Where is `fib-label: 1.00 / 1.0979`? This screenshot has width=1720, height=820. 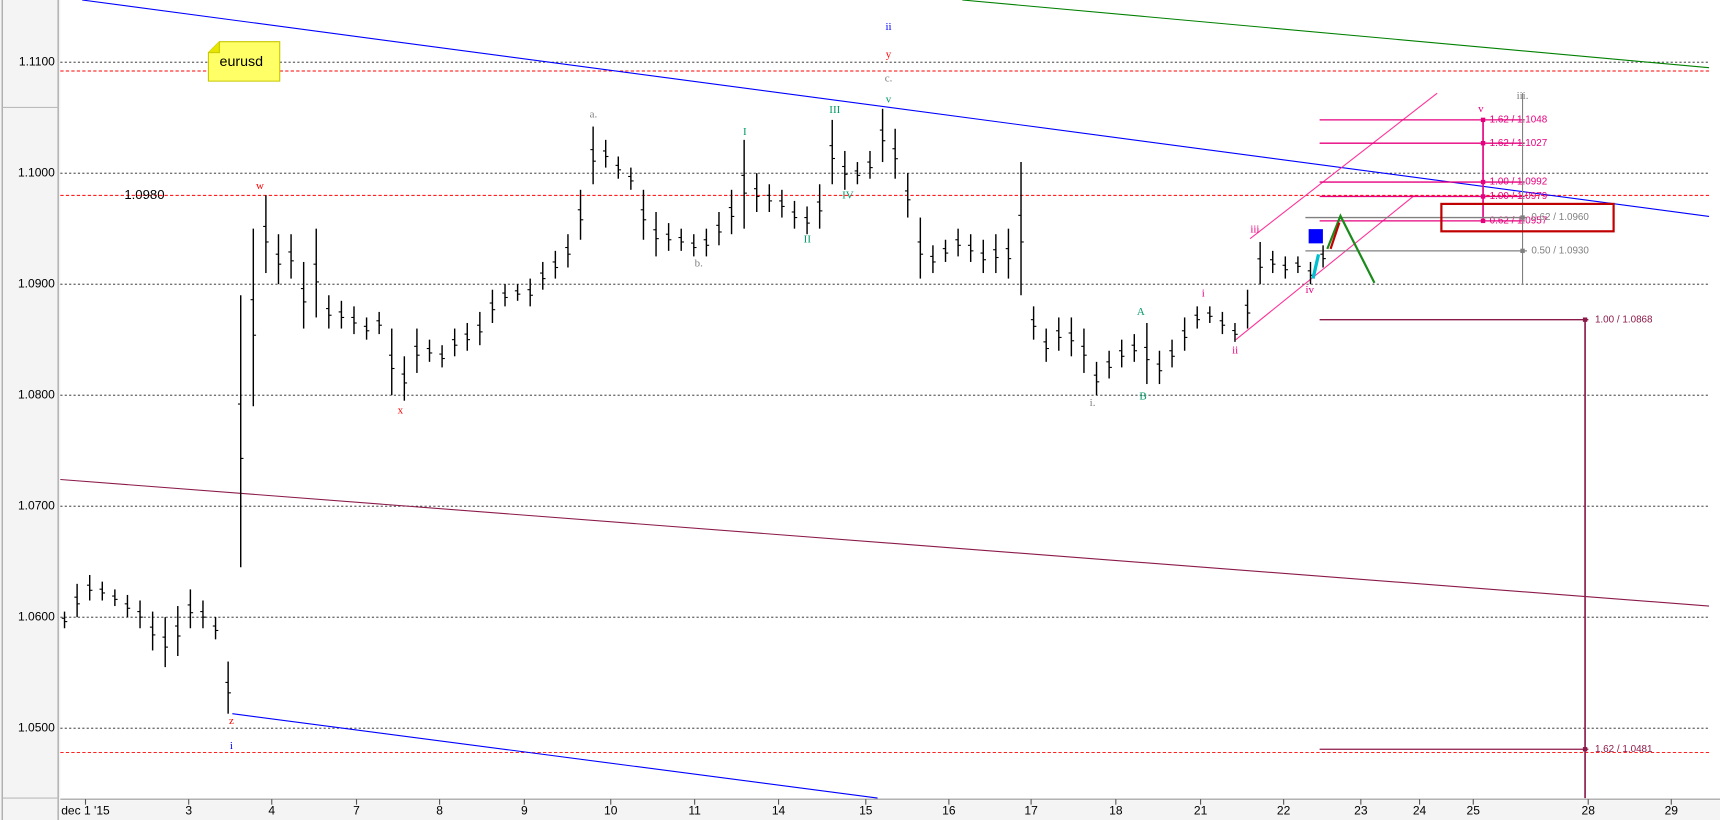 fib-label: 1.00 / 1.0979 is located at coordinates (1519, 196).